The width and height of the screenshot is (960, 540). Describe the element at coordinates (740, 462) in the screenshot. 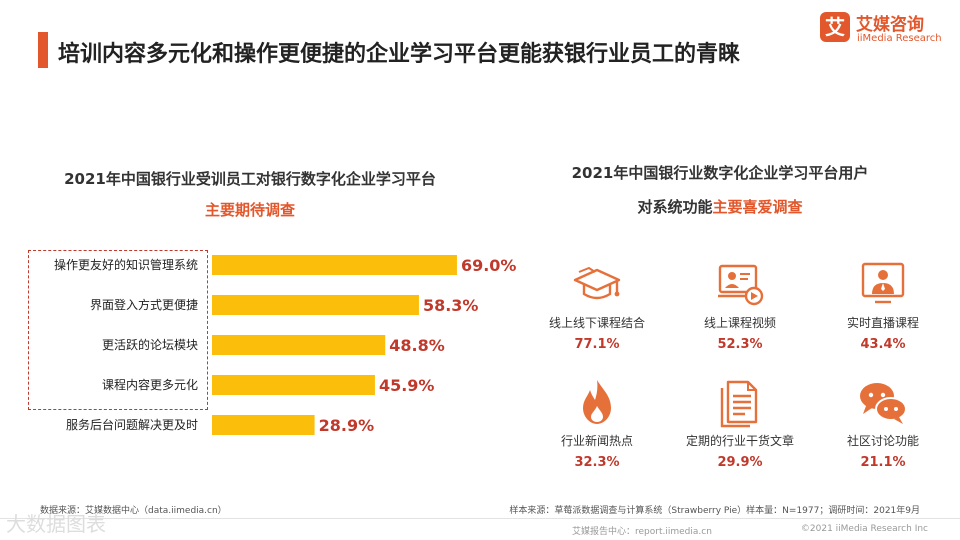

I see `feature-value: 29.9%` at that location.